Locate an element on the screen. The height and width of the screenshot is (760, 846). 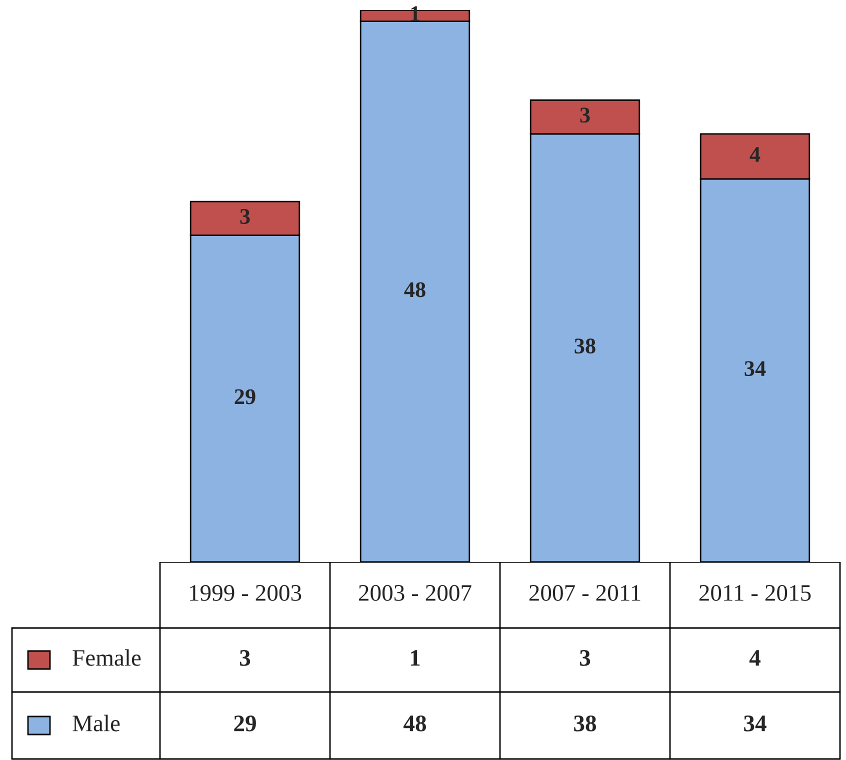
legend-label: Male is located at coordinates (96, 723).